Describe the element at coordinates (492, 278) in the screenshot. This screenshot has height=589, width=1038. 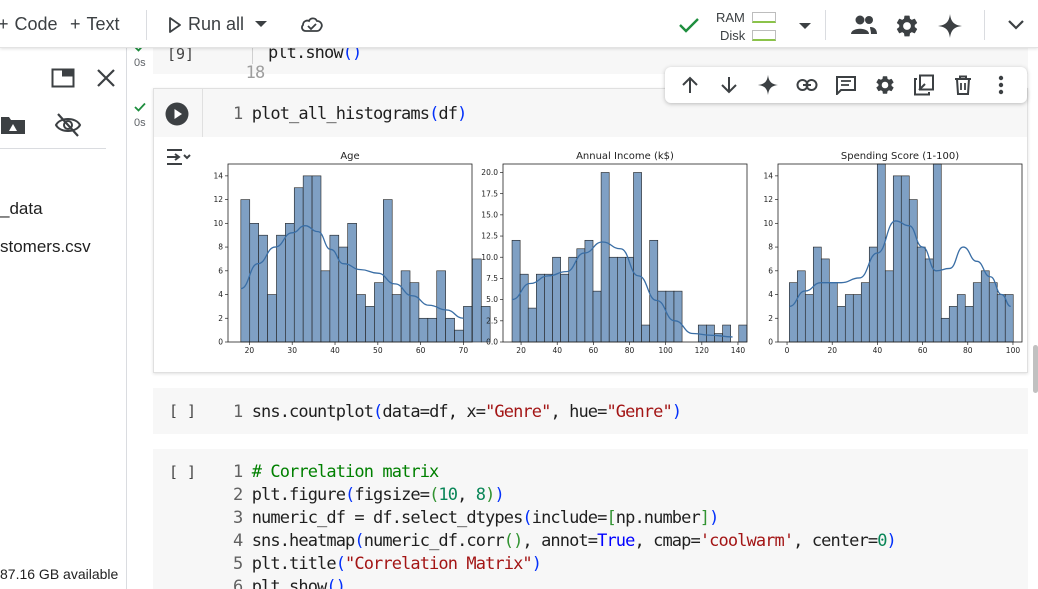
I see `y-tick-label: 7.5` at that location.